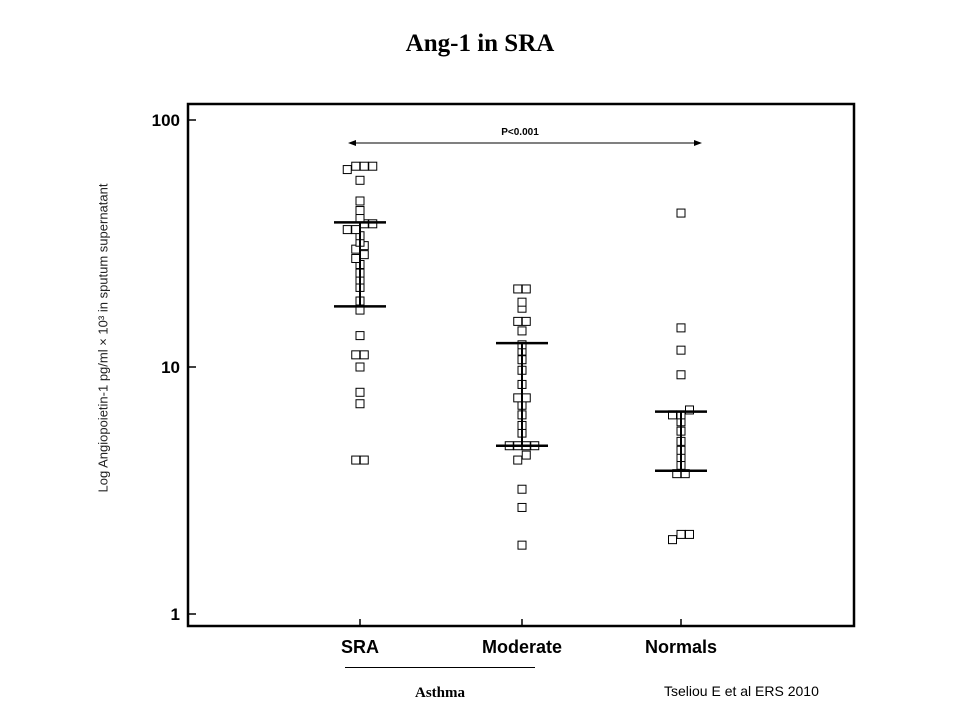 The height and width of the screenshot is (720, 960). Describe the element at coordinates (520, 347) in the screenshot. I see `iqr-brackets` at that location.